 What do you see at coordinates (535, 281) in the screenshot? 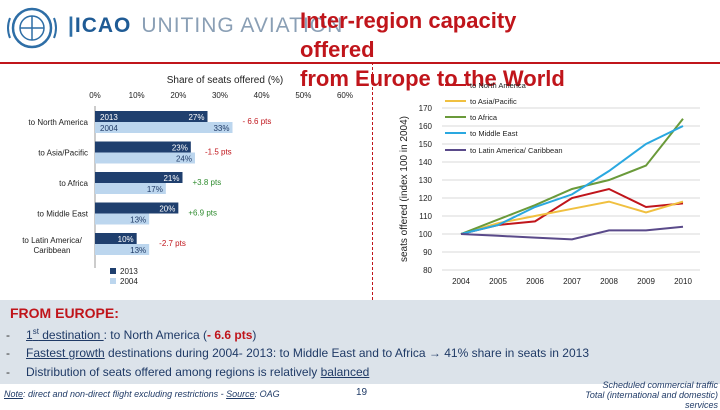
I see `line-x-tick-label: 2006` at bounding box center [535, 281].